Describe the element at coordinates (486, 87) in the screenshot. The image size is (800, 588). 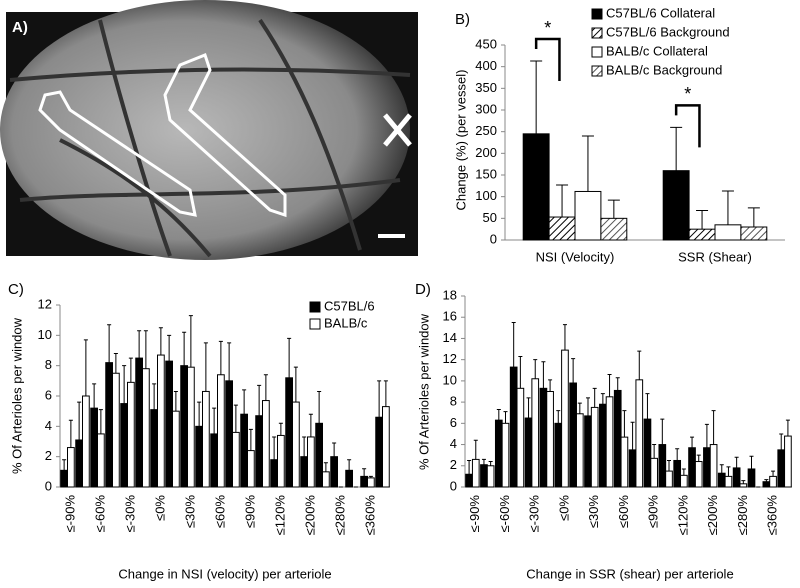
I see `y-tick-label: 350` at that location.